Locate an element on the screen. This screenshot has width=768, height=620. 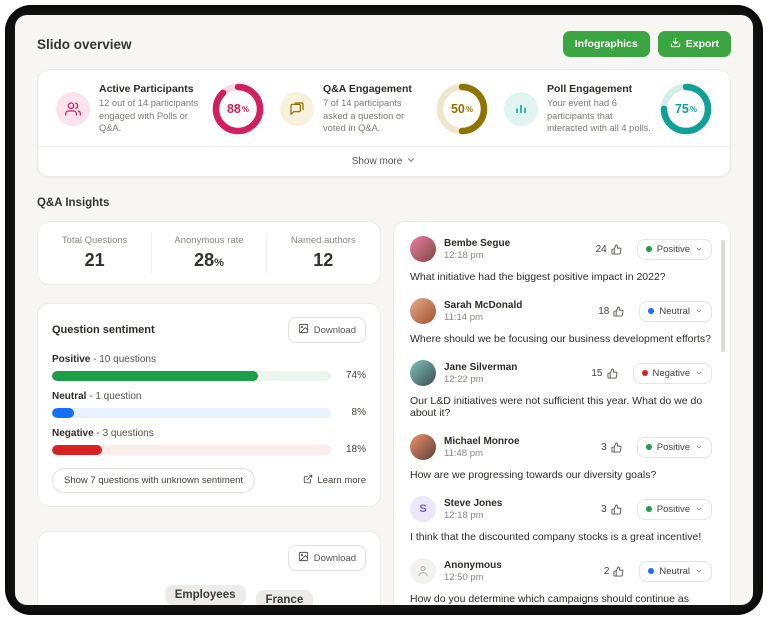
sentiment-download-button: Download is located at coordinates (326, 330).